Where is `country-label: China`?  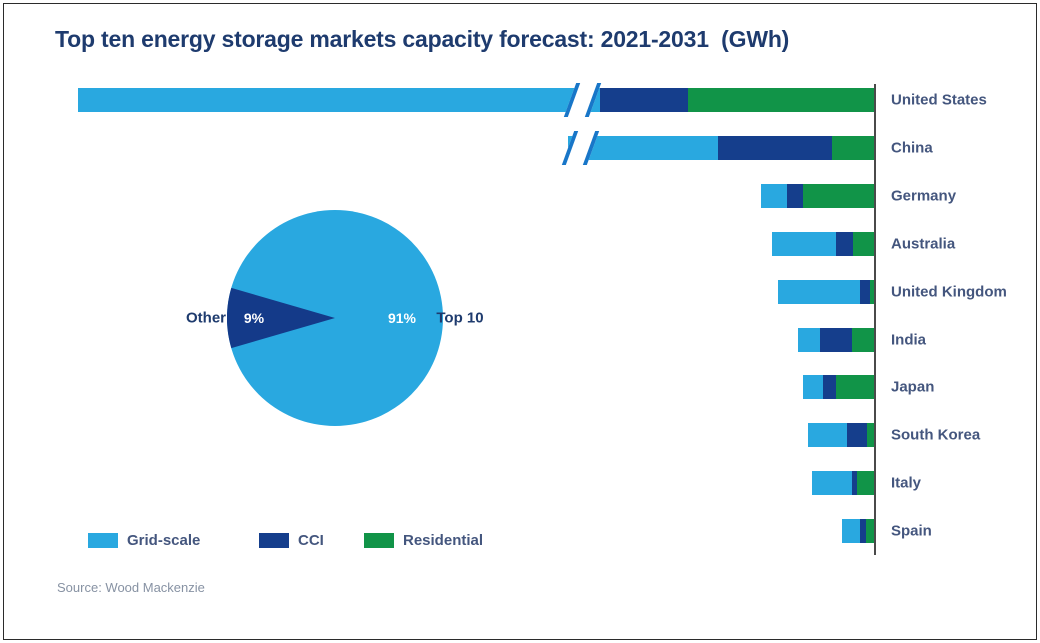
country-label: China is located at coordinates (912, 148).